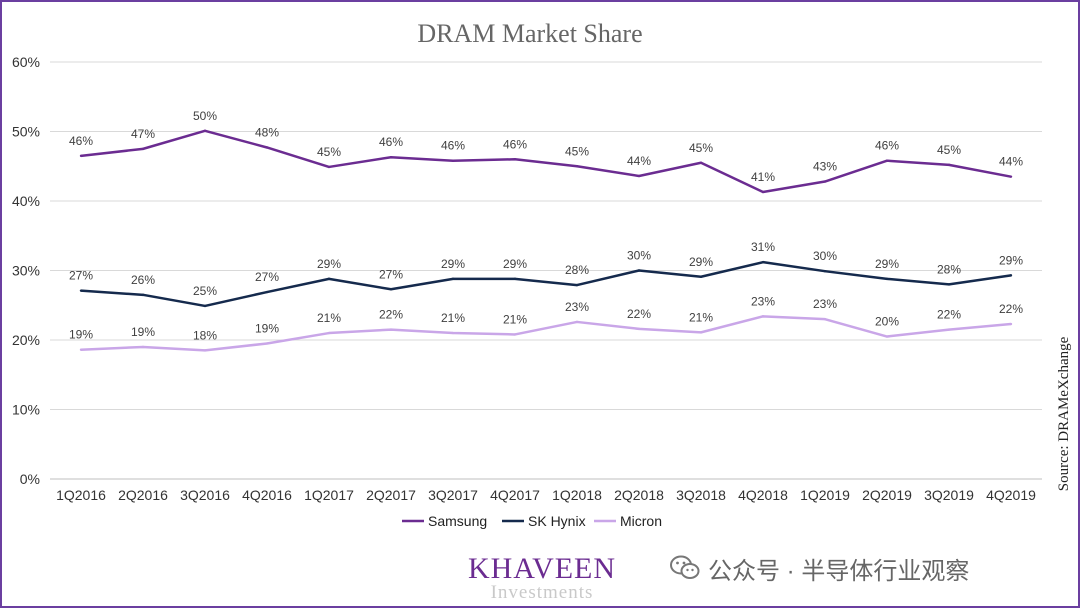 This screenshot has height=608, width=1080. I want to click on y-tick-label: 20%, so click(26, 340).